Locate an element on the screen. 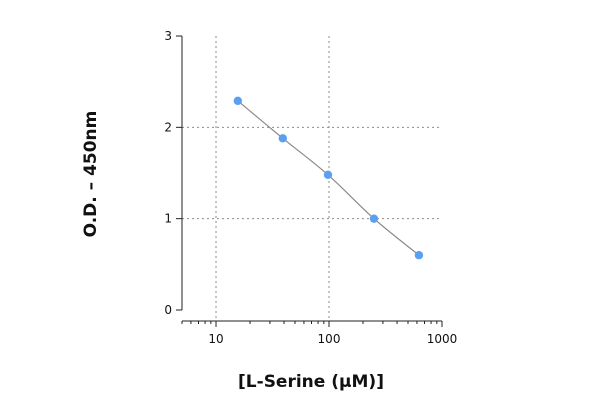 The width and height of the screenshot is (600, 415). x-tick-label-1000: 1000 is located at coordinates (442, 339).